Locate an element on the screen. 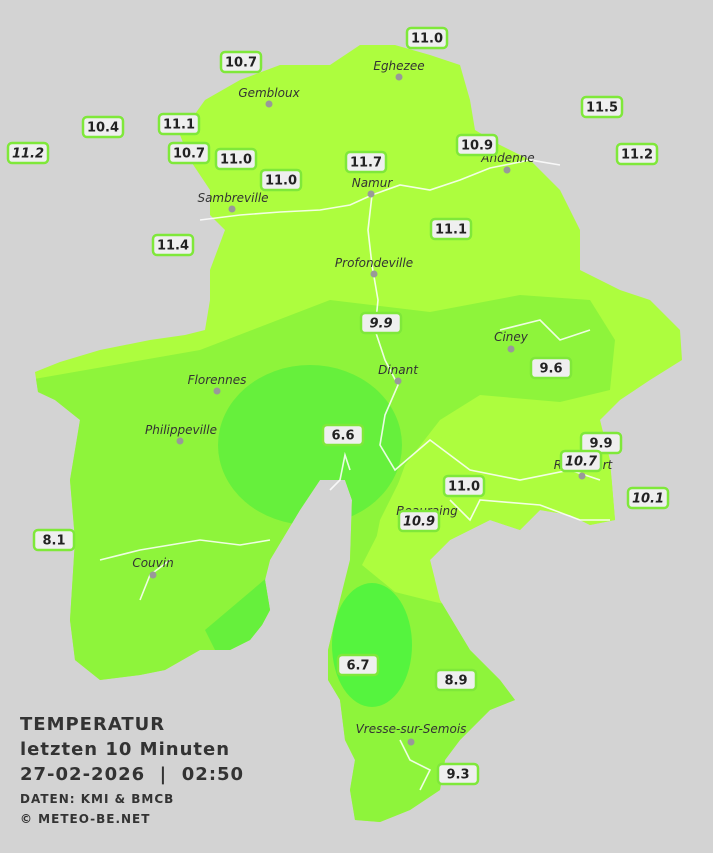 This screenshot has width=713, height=853. station: 6.7 is located at coordinates (358, 665).